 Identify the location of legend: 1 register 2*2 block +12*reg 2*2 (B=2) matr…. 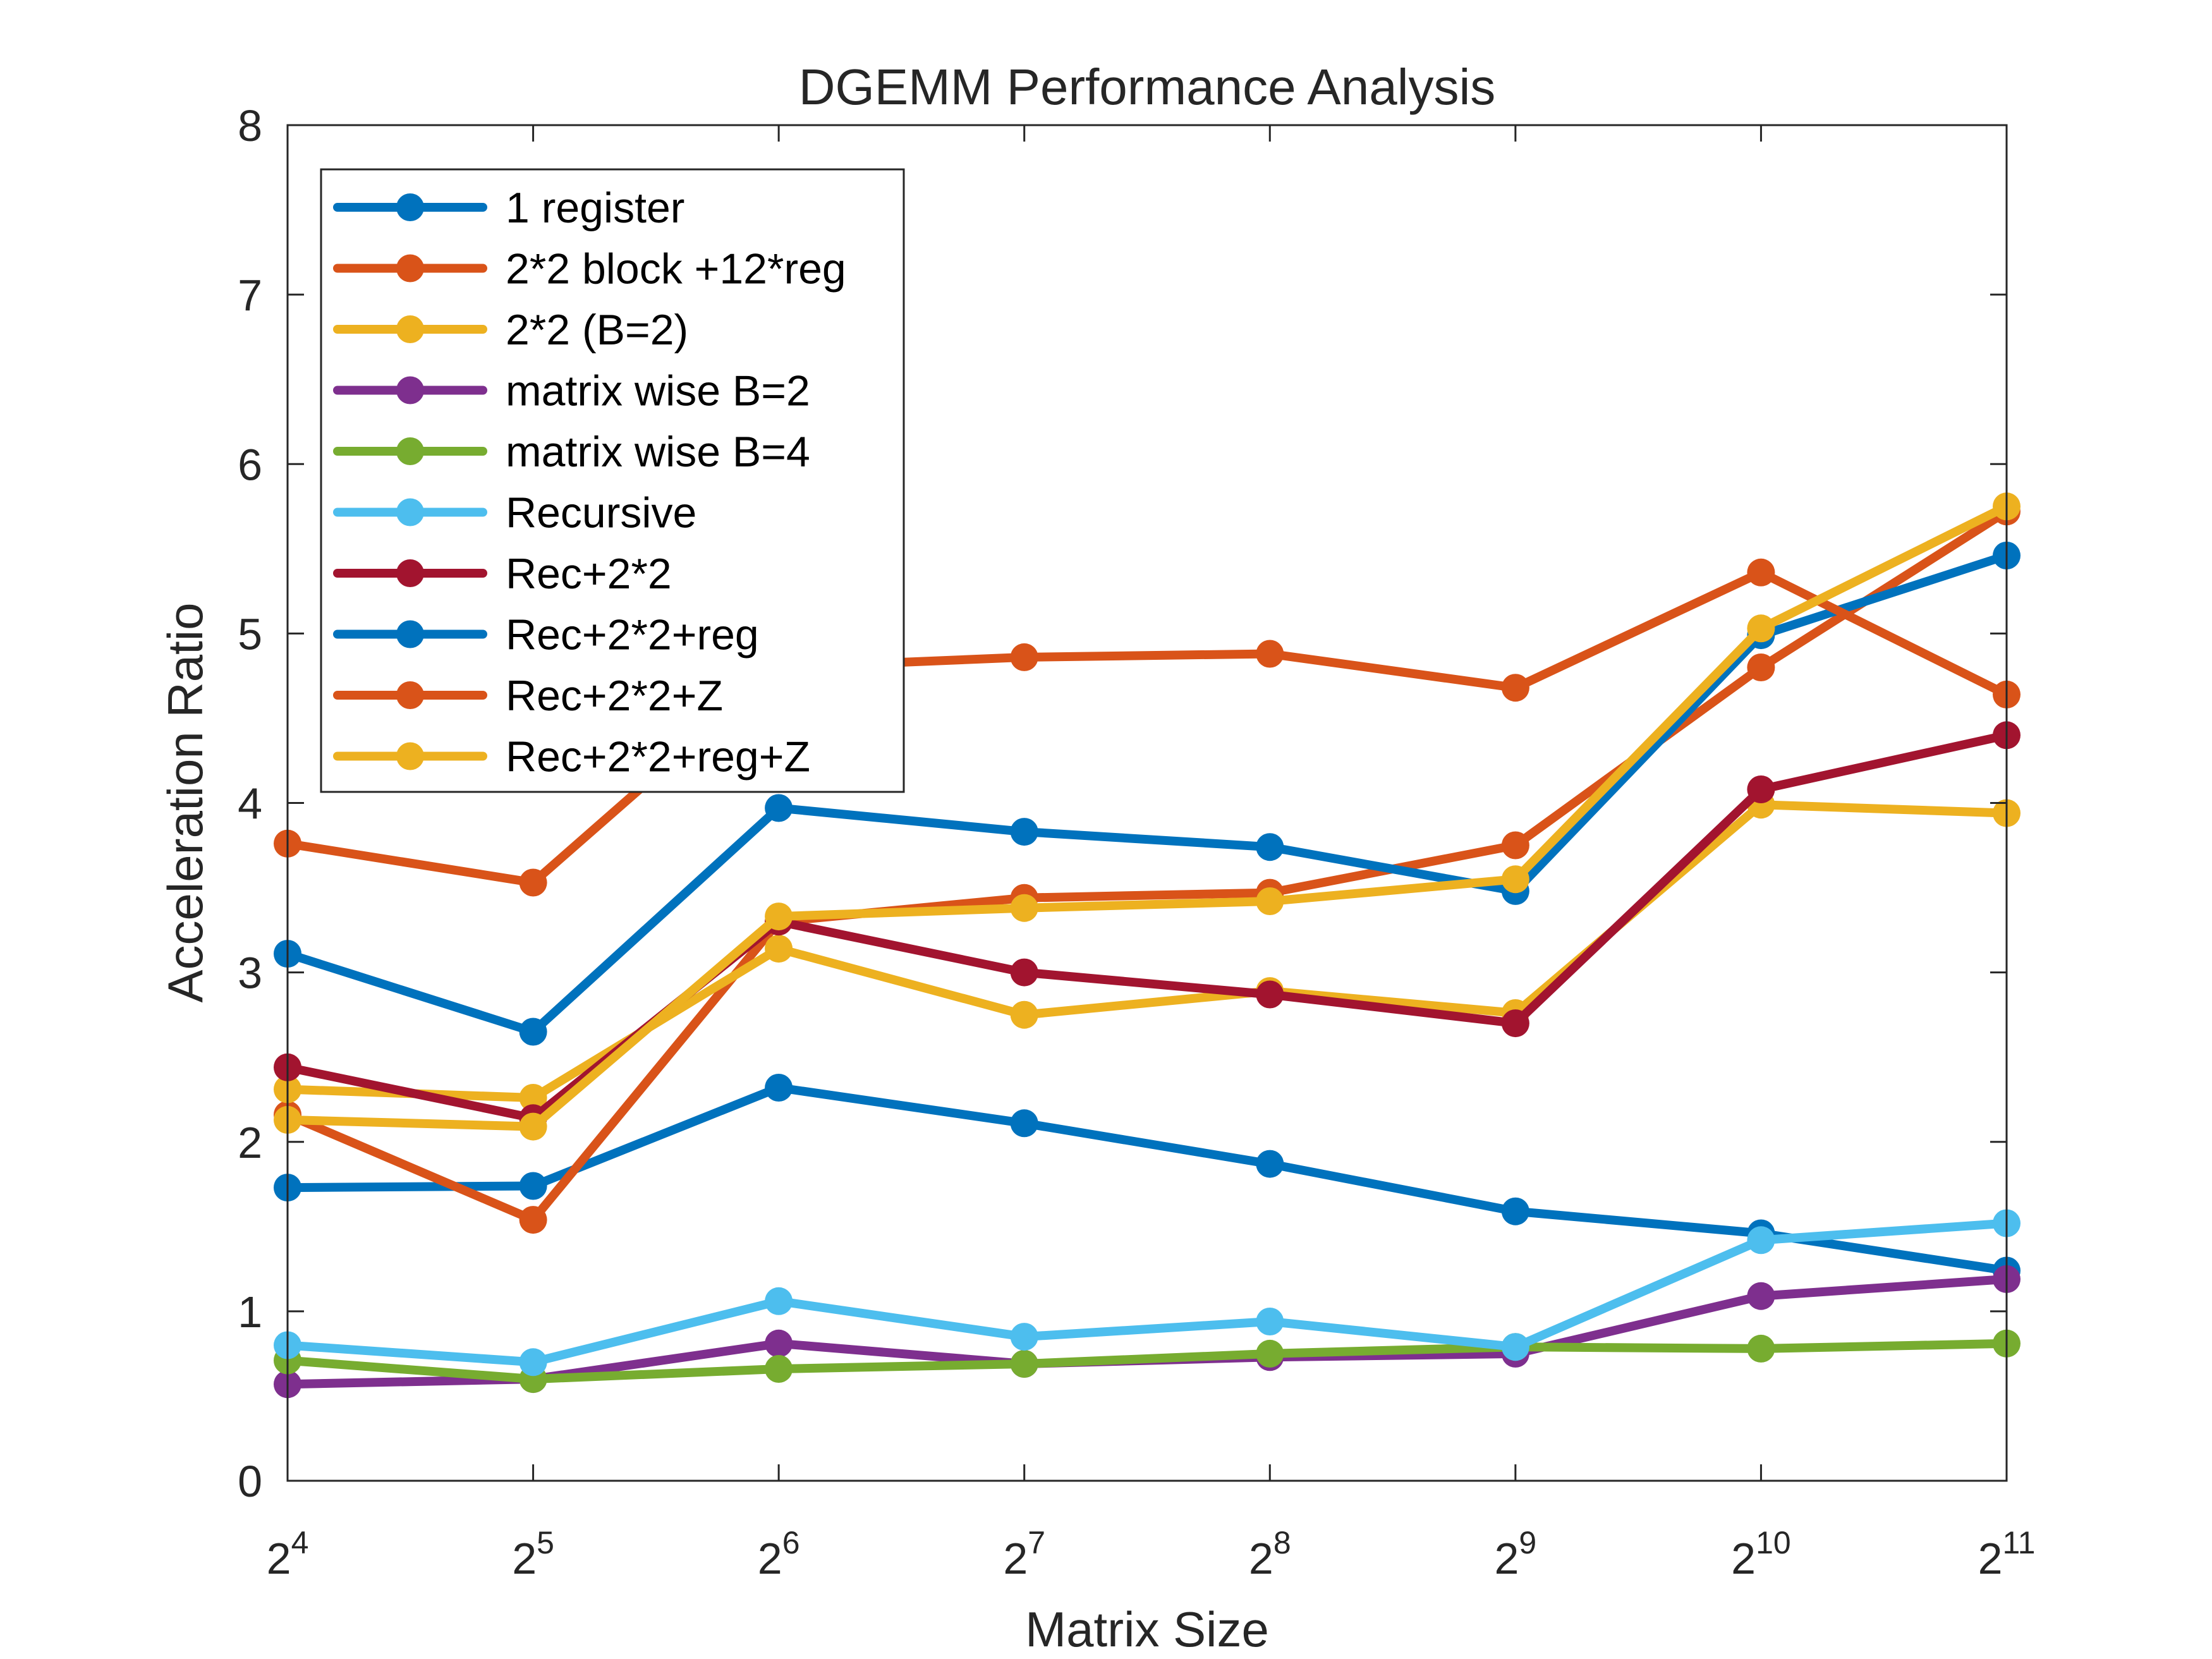
(612, 481).